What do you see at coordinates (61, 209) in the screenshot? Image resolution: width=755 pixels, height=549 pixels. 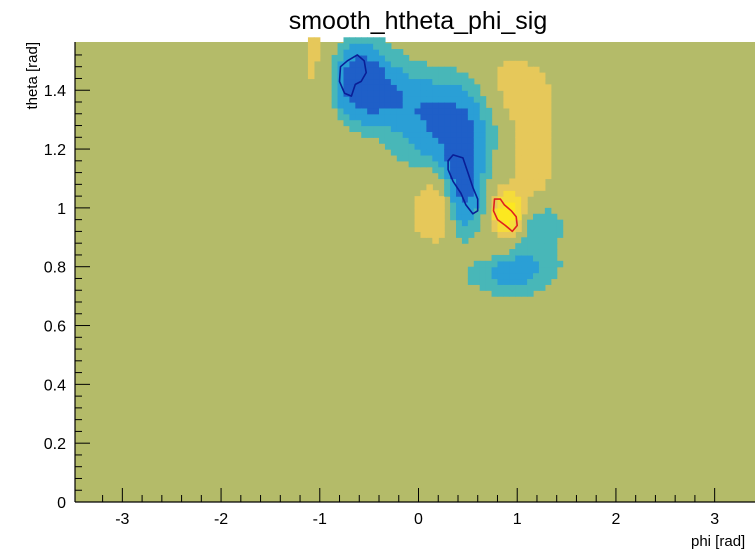 I see `y-tick-label: 1` at bounding box center [61, 209].